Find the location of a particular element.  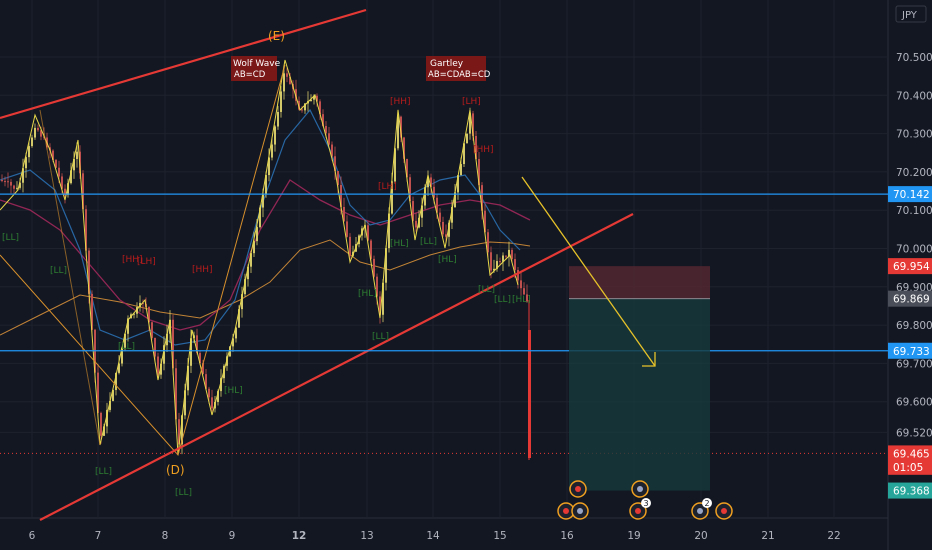

y-tick-label: 69.600 is located at coordinates (914, 403).